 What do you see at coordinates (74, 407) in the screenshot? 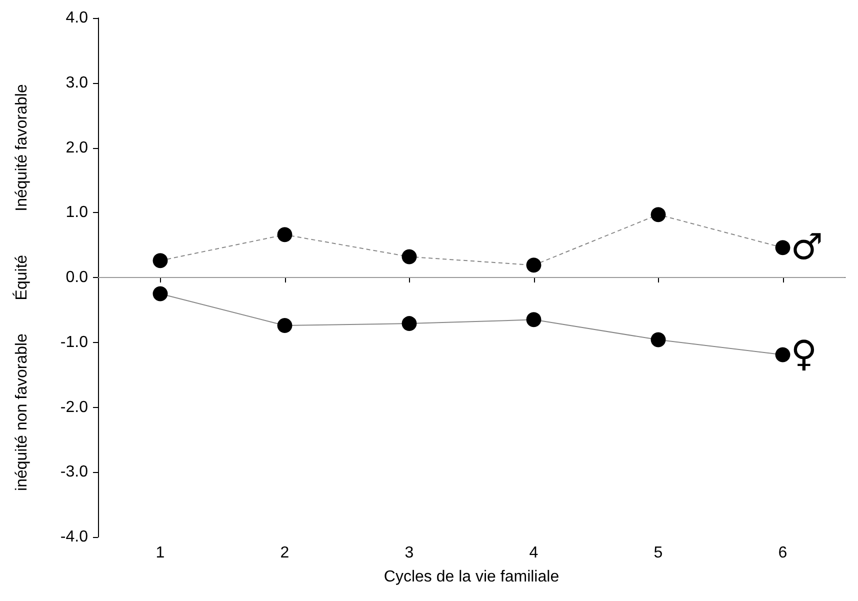
I see `y-tick-label: -2.0` at bounding box center [74, 407].